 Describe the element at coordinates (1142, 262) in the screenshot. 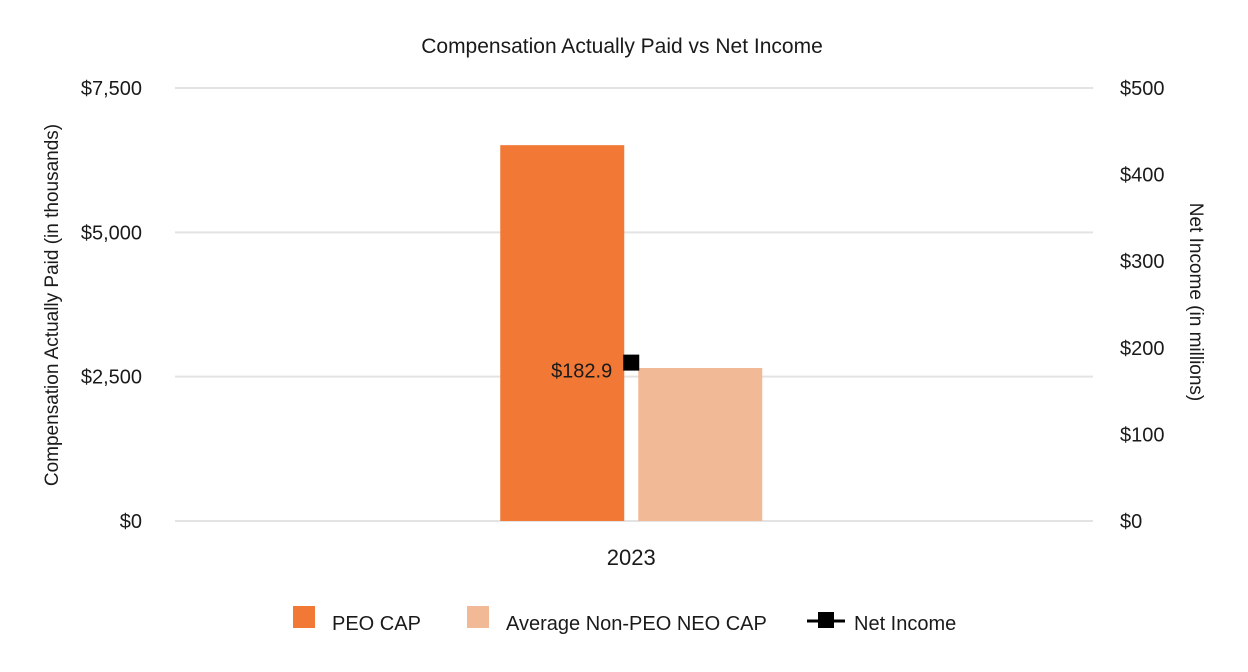

I see `right-tick-label: $300` at that location.